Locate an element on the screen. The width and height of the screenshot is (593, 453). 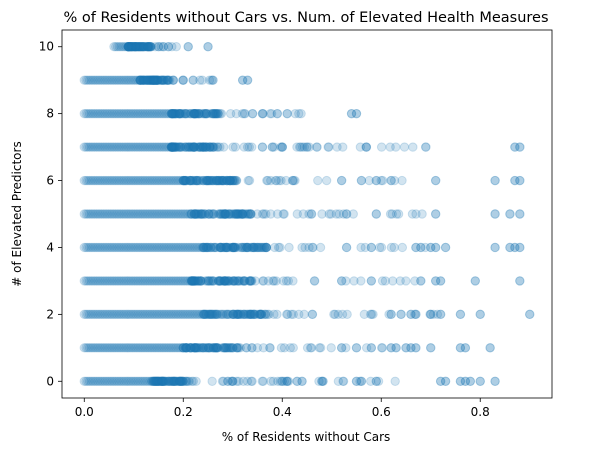
y-tick-label: 6 is located at coordinates (50, 181).